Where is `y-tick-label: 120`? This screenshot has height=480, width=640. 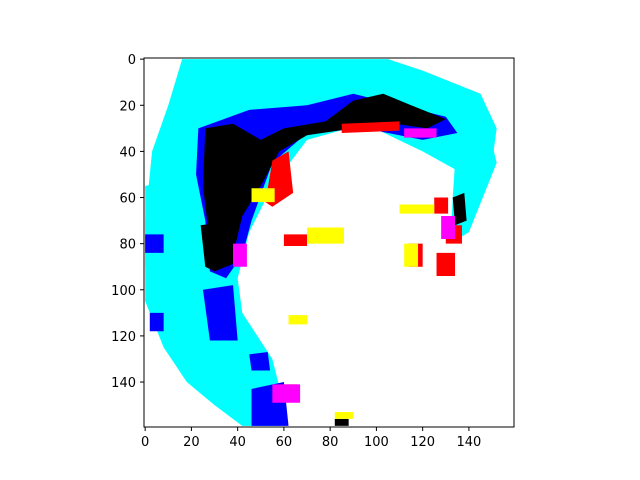
y-tick-label: 120 is located at coordinates (123, 337).